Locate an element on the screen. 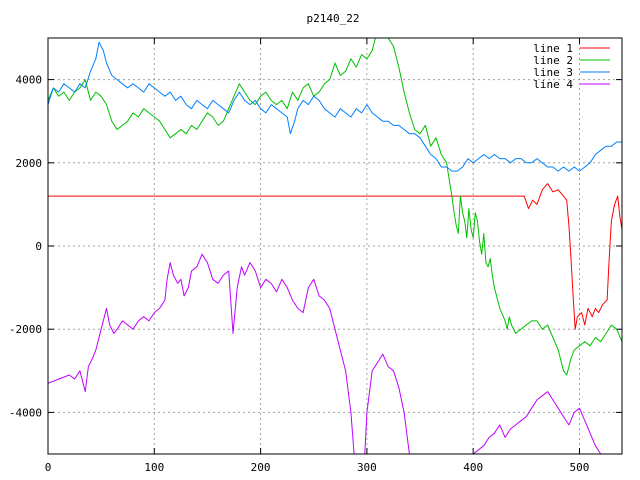 This screenshot has width=640, height=480. x-tick-label: 200 is located at coordinates (261, 467).